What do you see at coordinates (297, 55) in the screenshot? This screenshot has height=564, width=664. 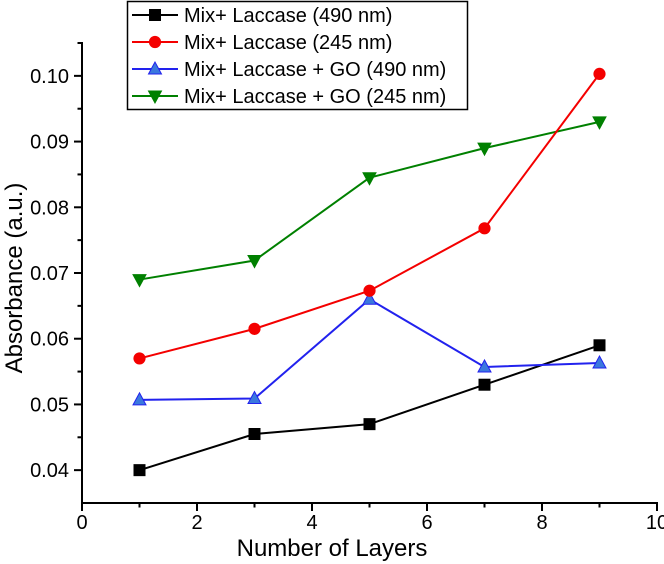 I see `legend-box` at bounding box center [297, 55].